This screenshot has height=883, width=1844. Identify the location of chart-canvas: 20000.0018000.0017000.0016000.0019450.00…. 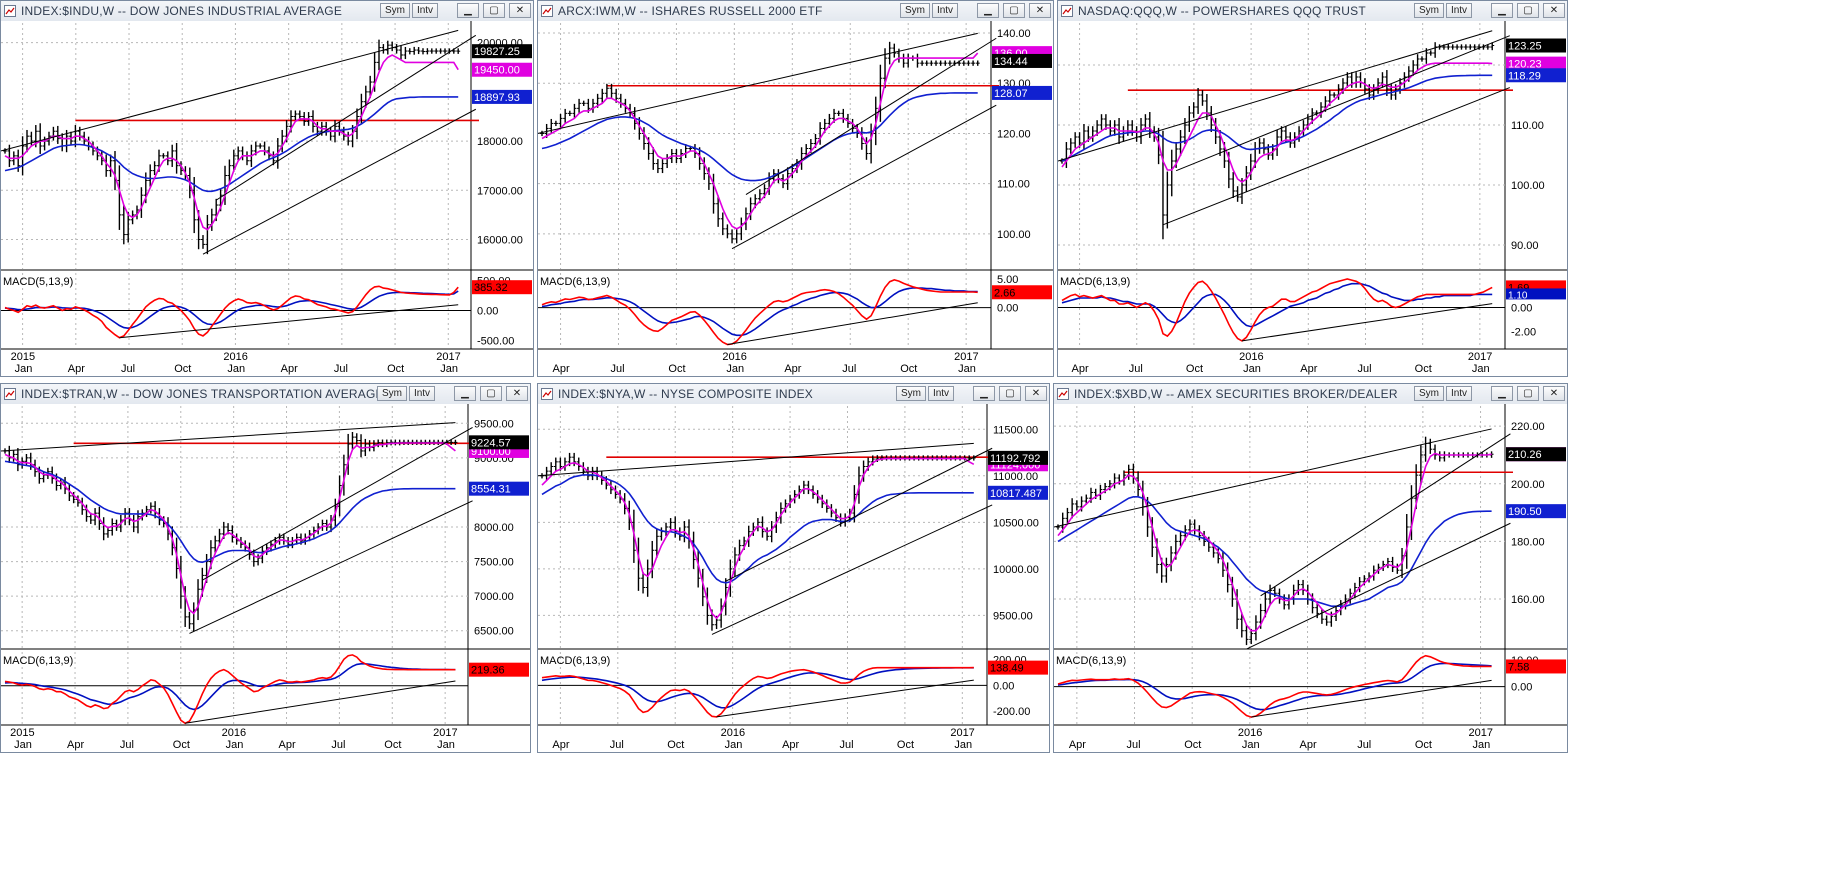
(267, 198).